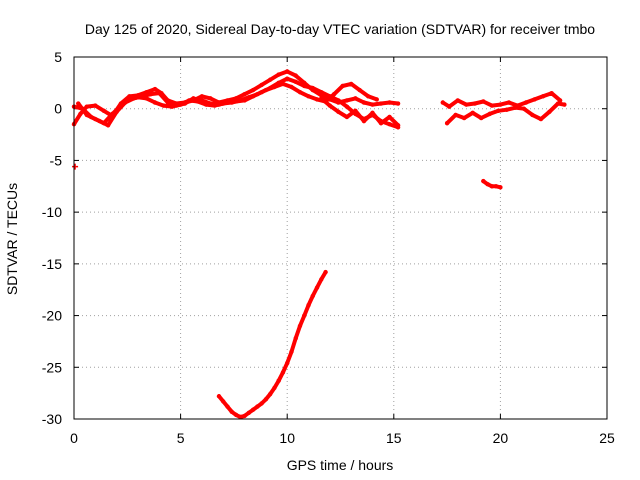 This screenshot has height=480, width=640. Describe the element at coordinates (58, 57) in the screenshot. I see `y-tick-label: 5` at that location.